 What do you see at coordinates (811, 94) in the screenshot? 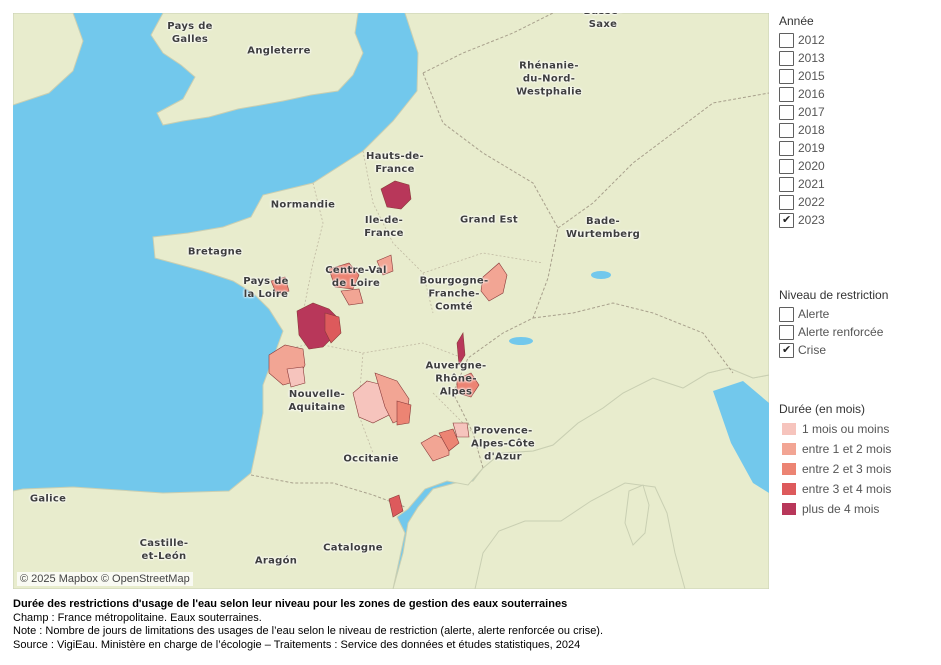
I see `annee-option-label: 2016` at bounding box center [811, 94].